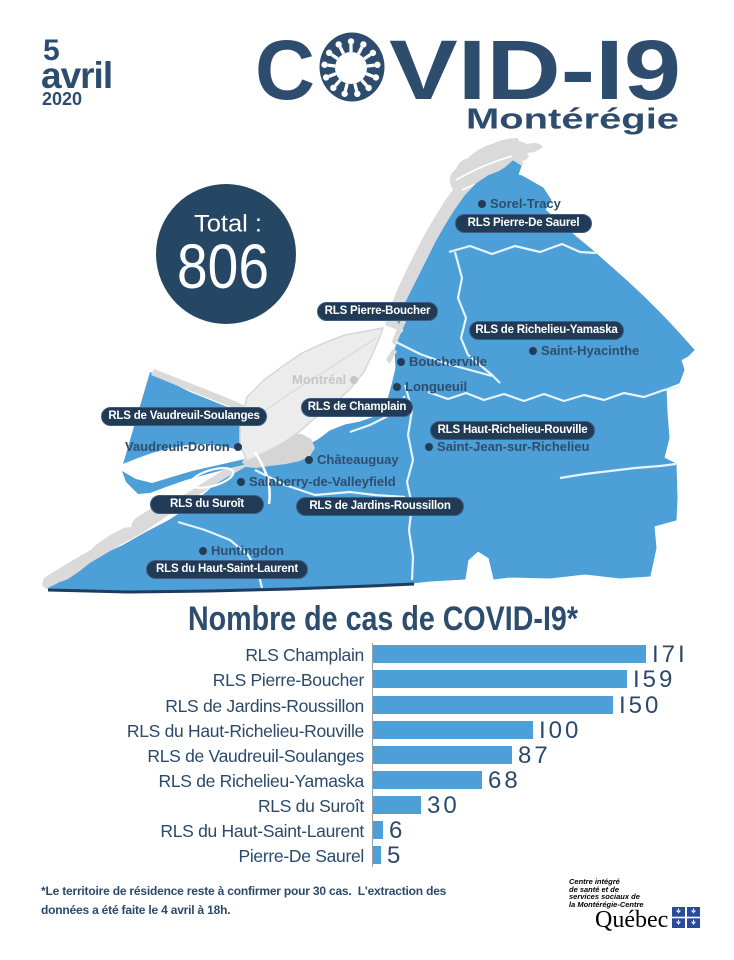  Describe the element at coordinates (535, 70) in the screenshot. I see `svg-text: VID-I9` at that location.